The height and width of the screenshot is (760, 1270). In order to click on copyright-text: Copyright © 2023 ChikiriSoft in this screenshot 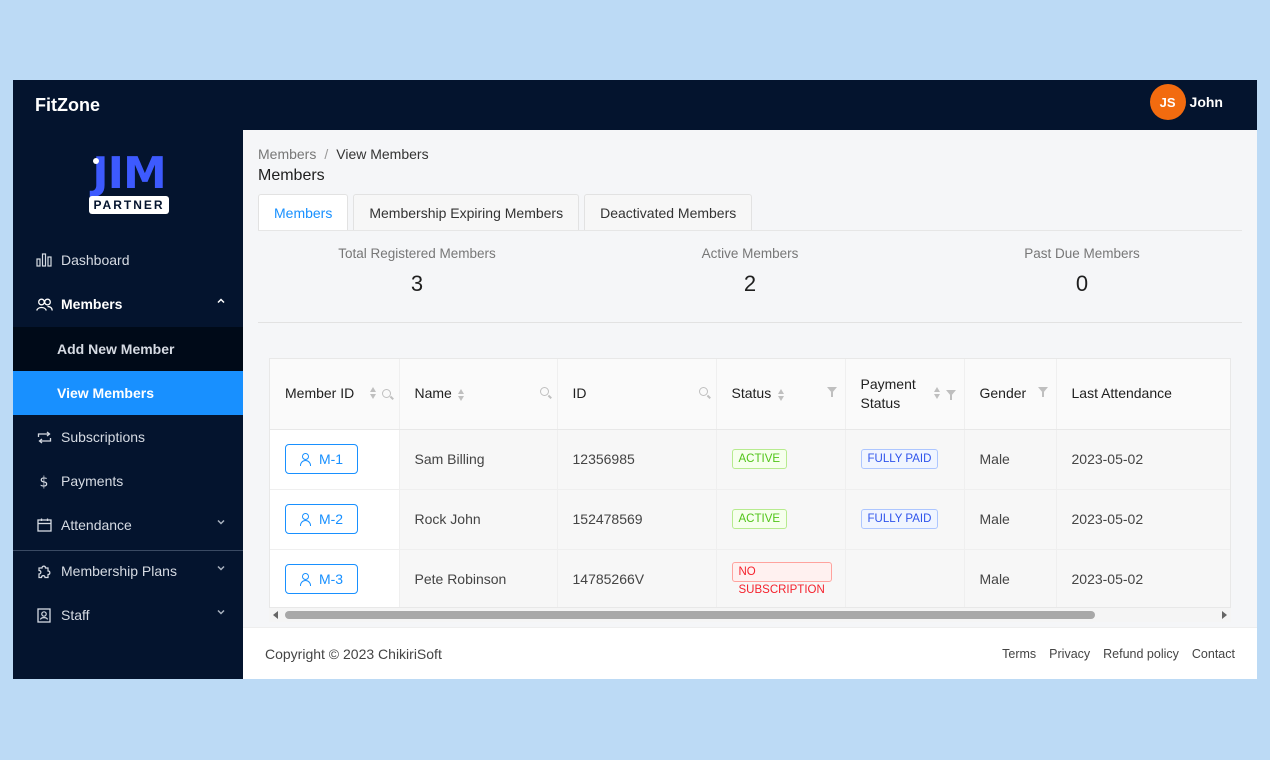, I will do `click(353, 654)`.